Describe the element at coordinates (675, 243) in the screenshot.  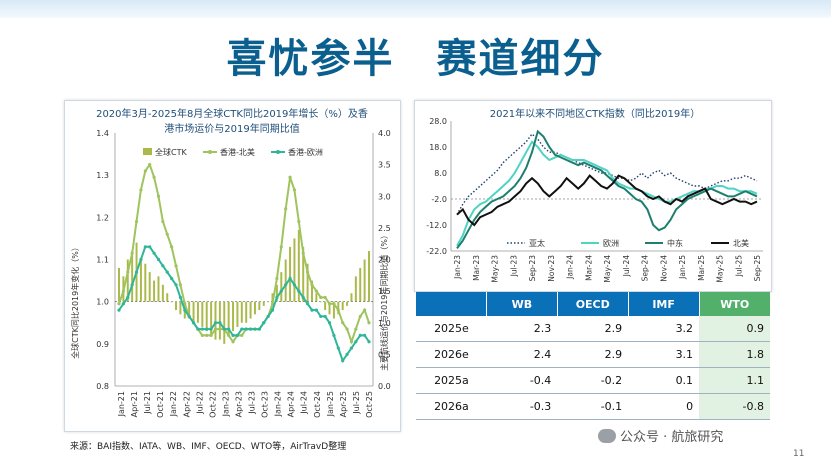
I see `legend-label-中东: 中东` at that location.